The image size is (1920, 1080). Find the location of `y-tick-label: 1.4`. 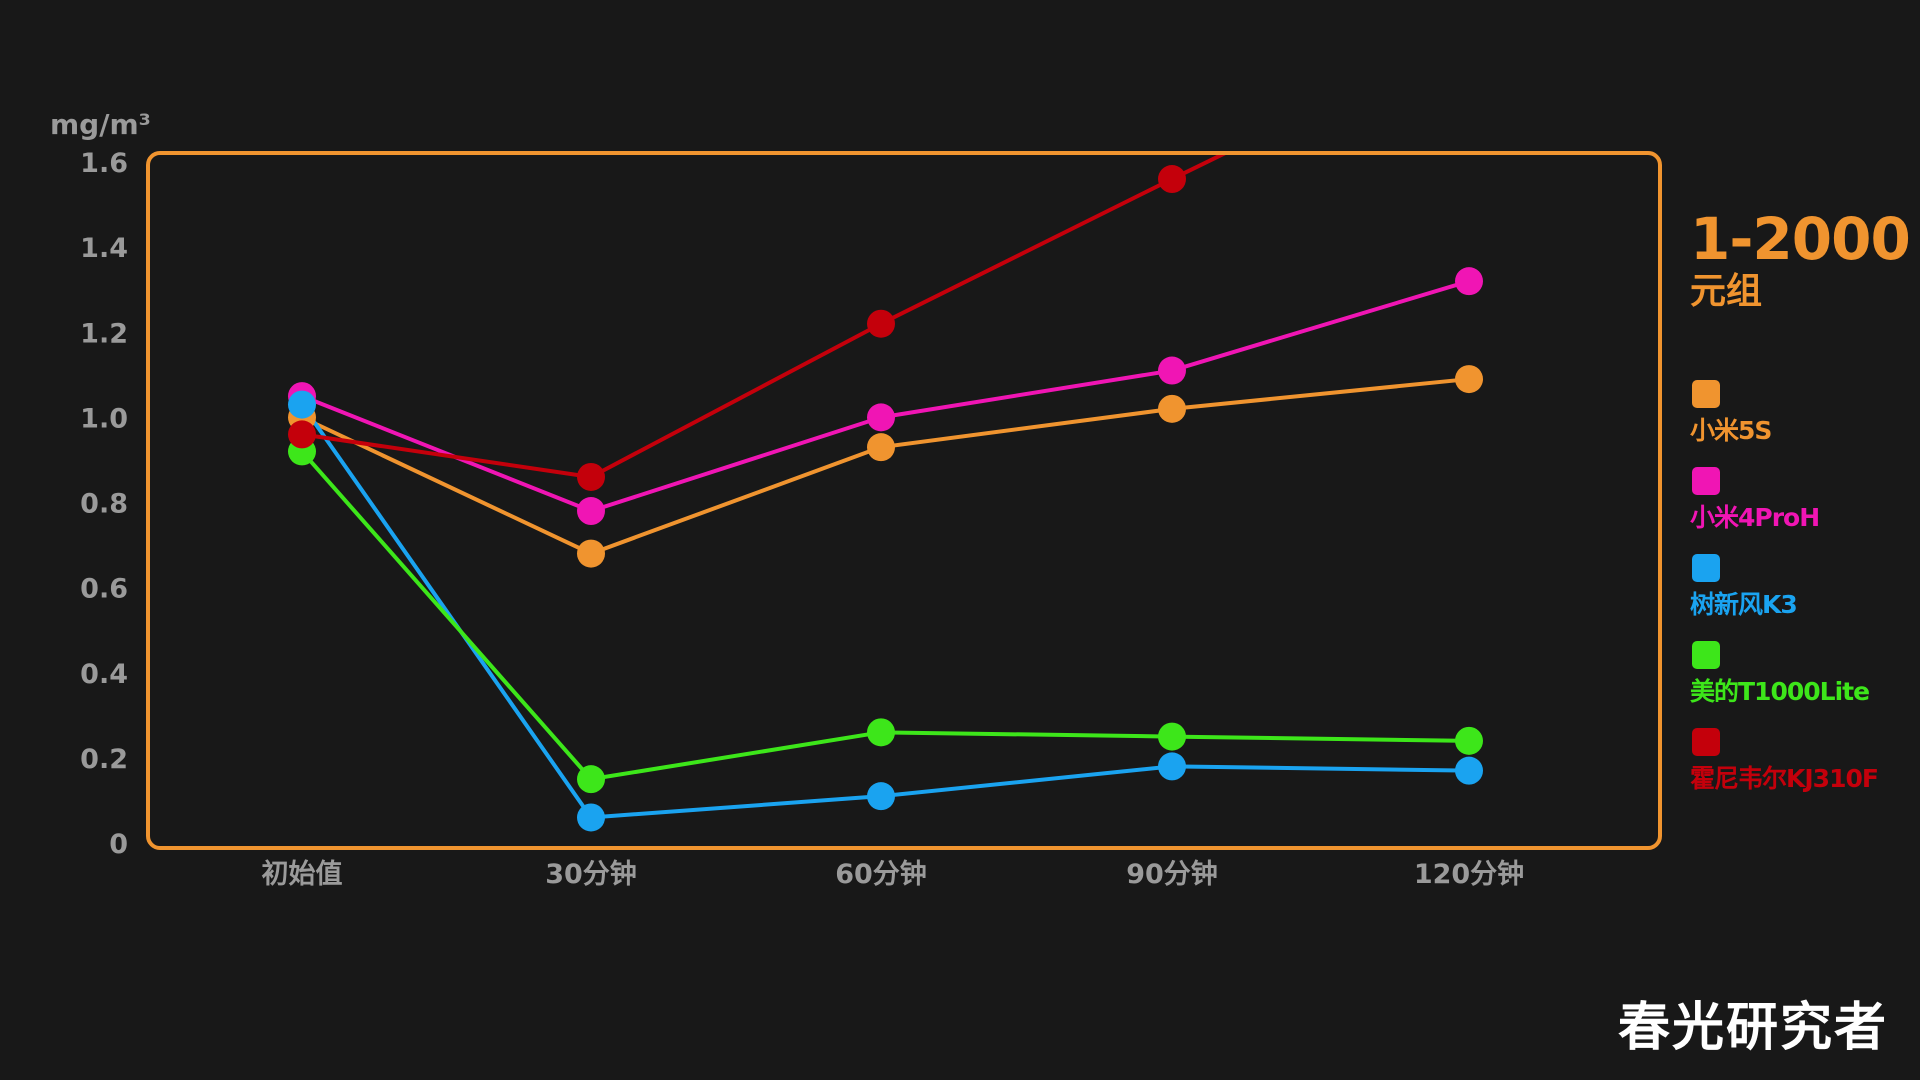

y-tick-label: 1.4 is located at coordinates (104, 248).